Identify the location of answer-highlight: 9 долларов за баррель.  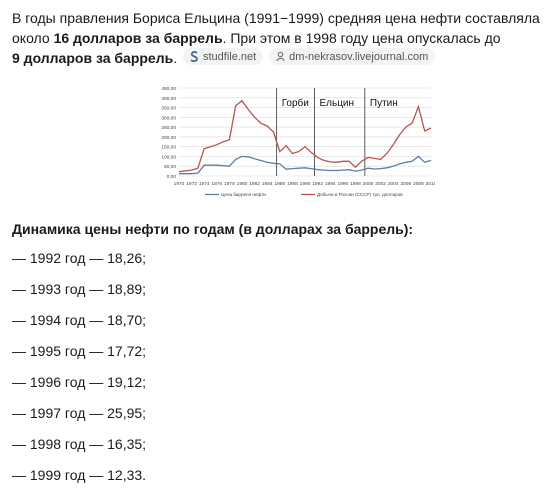
(93, 58).